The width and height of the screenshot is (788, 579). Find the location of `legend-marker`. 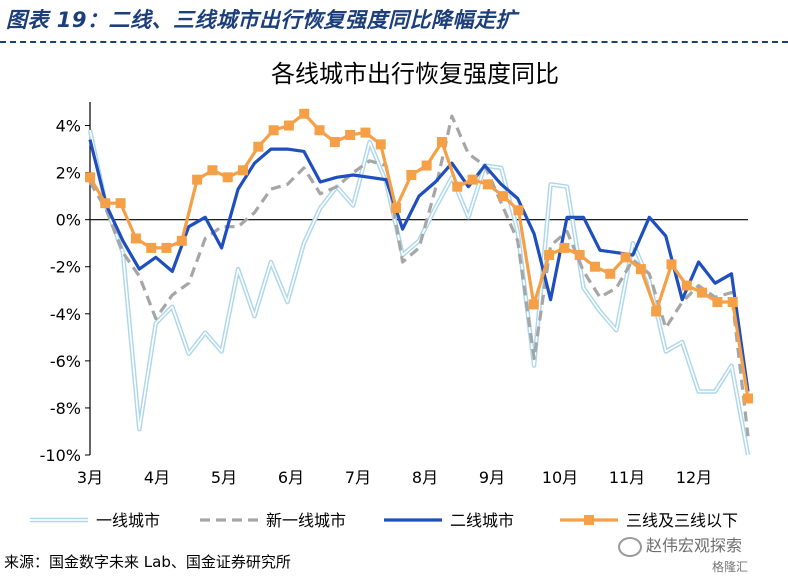

legend-marker is located at coordinates (589, 520).